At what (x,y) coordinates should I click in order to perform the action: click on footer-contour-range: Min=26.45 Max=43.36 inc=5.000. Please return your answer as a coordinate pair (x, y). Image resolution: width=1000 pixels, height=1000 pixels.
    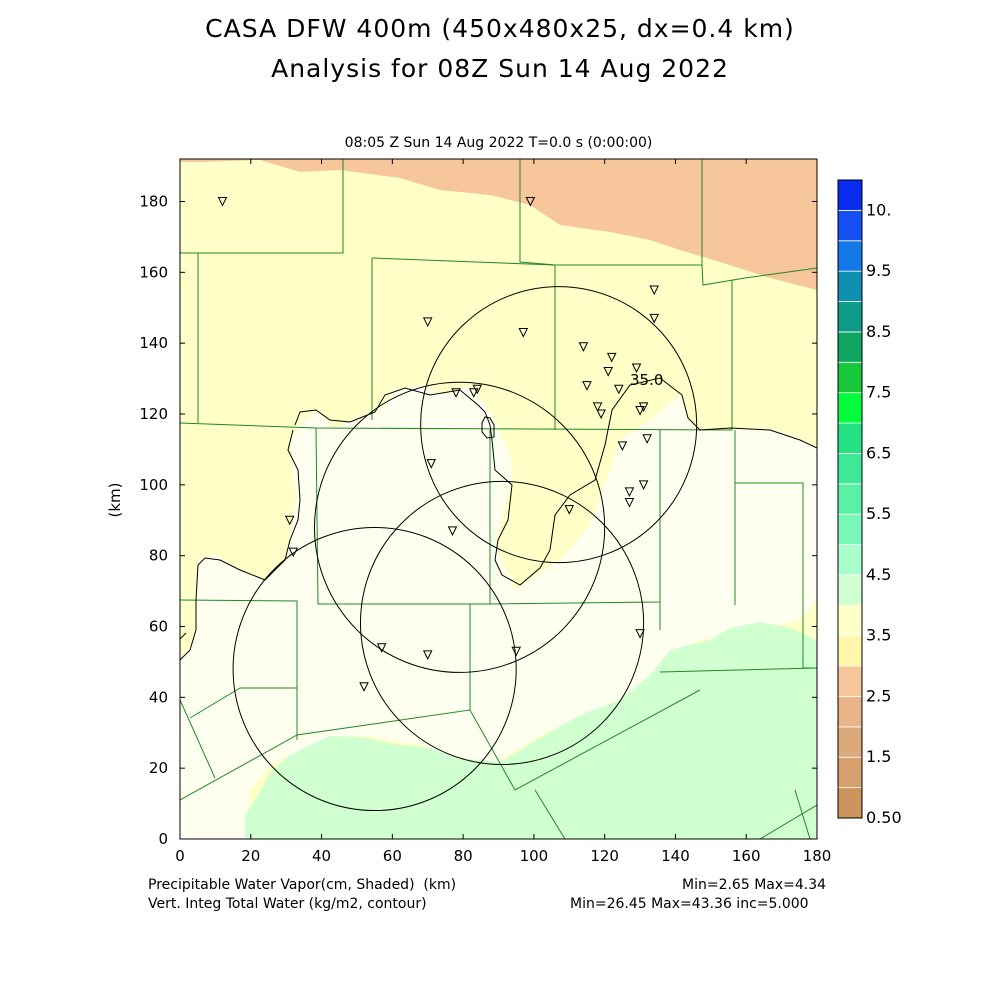
    Looking at the image, I should click on (689, 904).